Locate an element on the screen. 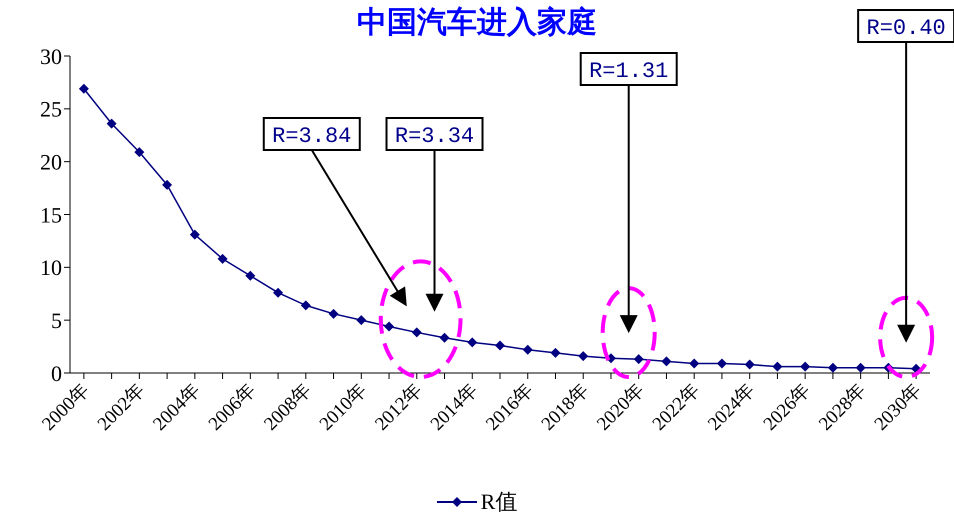 Image resolution: width=954 pixels, height=531 pixels. y-tick-label: 20 is located at coordinates (51, 161).